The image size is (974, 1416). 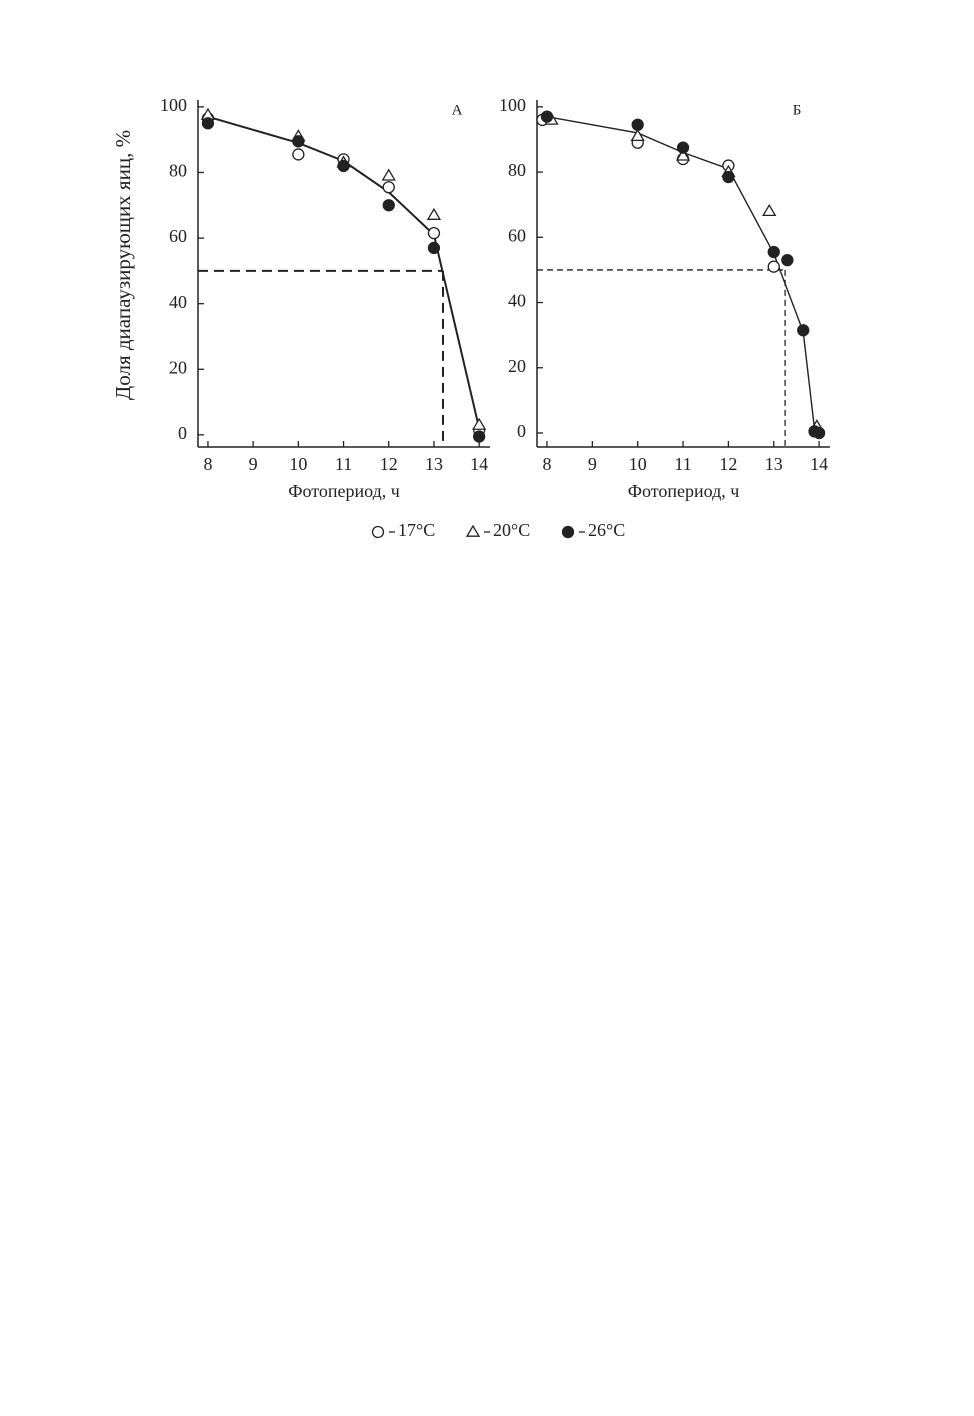 I want to click on legend-label: 26°C, so click(x=606, y=530).